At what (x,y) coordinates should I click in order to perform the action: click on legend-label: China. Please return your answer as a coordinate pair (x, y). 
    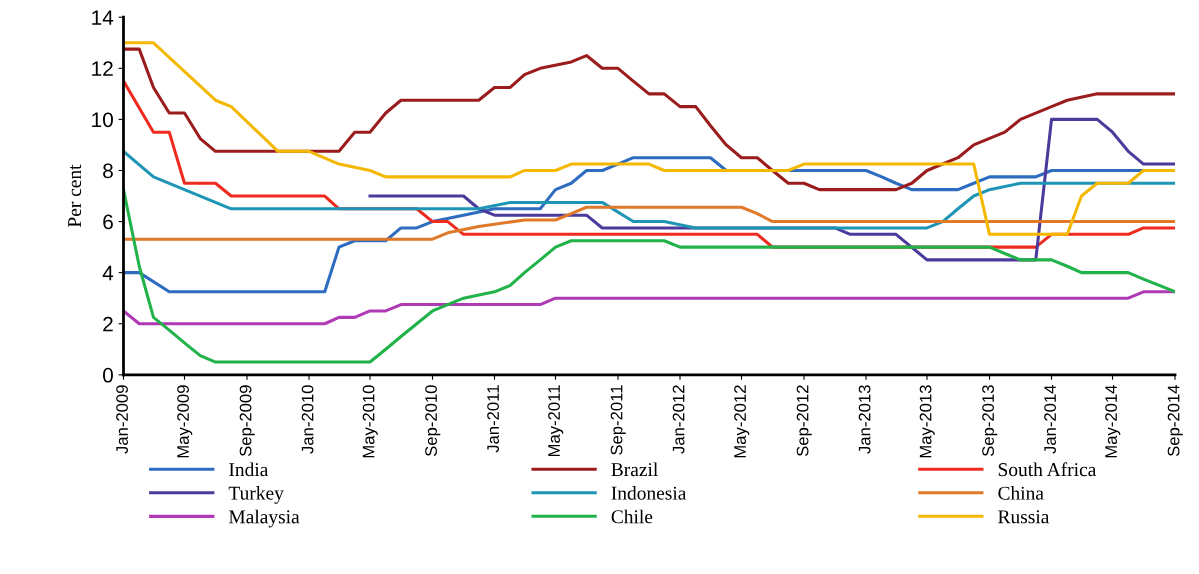
    Looking at the image, I should click on (1021, 493).